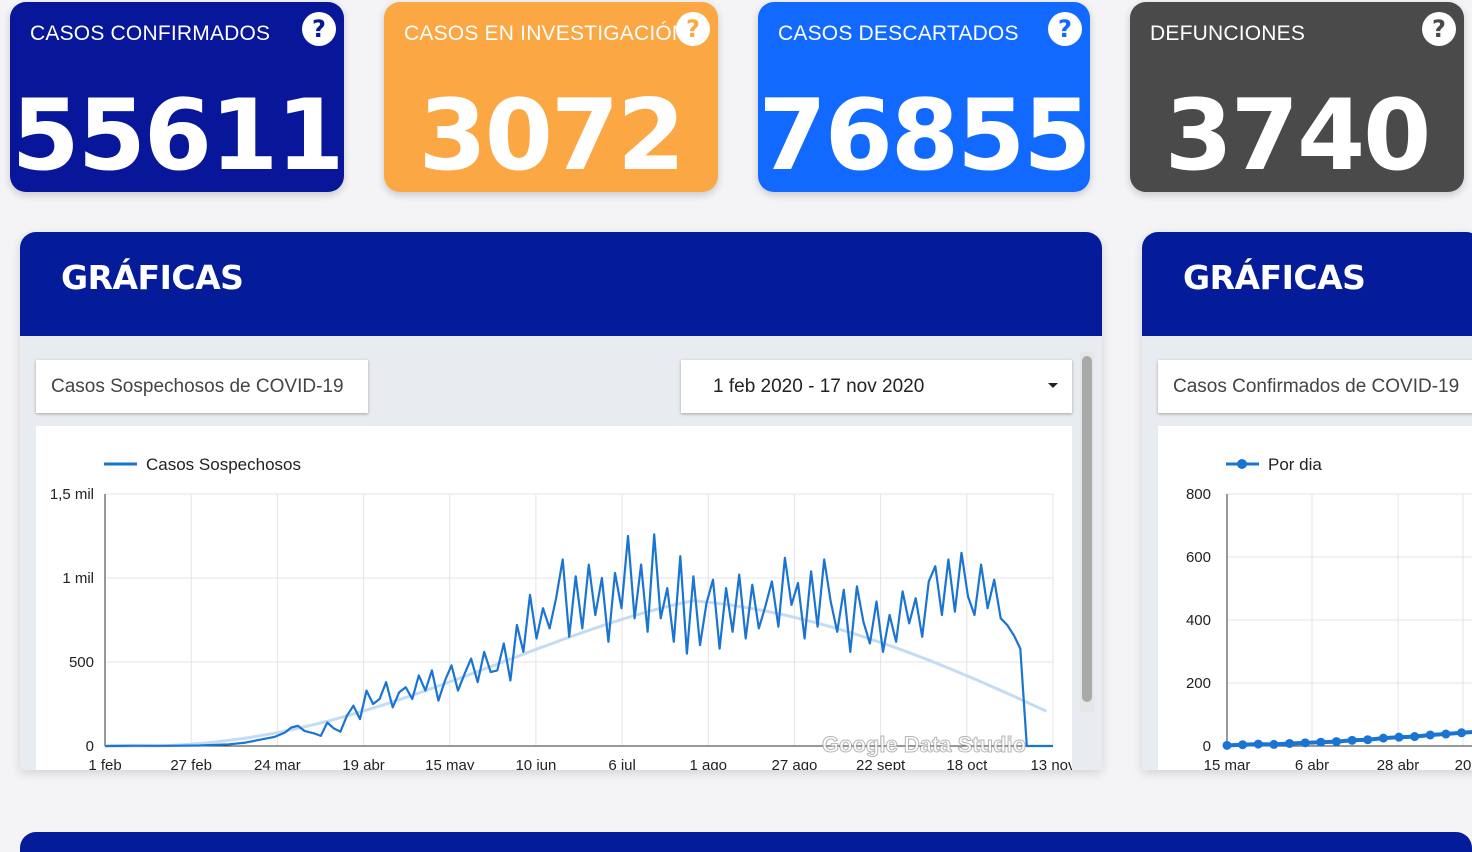 The image size is (1472, 852). Describe the element at coordinates (1398, 763) in the screenshot. I see `x-tick-label: 28 abr` at that location.